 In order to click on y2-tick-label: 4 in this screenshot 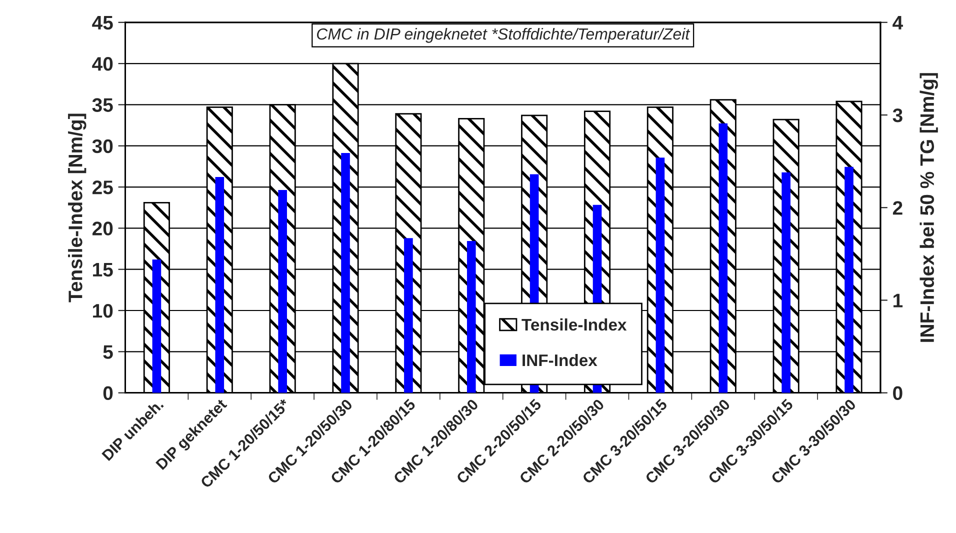, I will do `click(897, 23)`.